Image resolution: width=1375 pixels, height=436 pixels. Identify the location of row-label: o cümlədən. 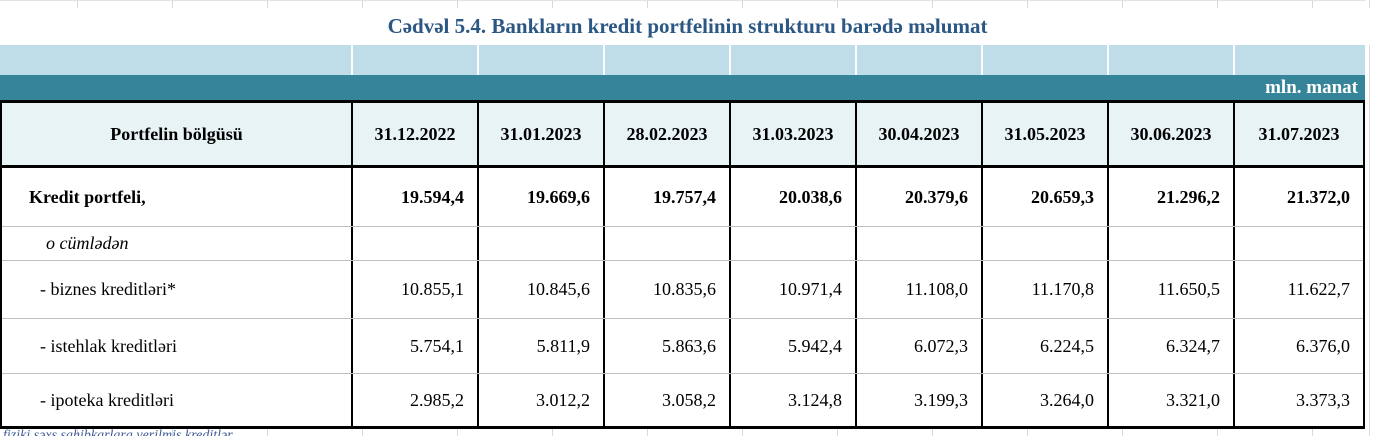
(177, 243).